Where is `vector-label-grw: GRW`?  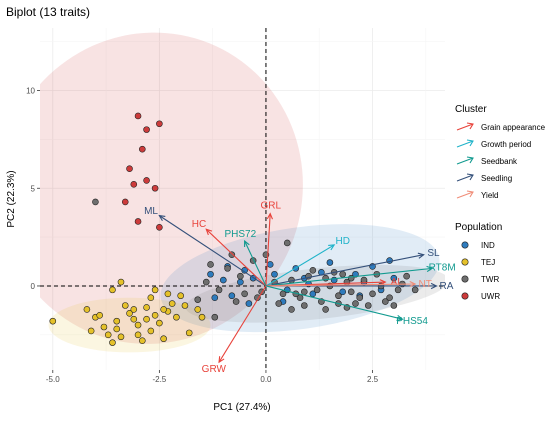 vector-label-grw: GRW is located at coordinates (214, 369).